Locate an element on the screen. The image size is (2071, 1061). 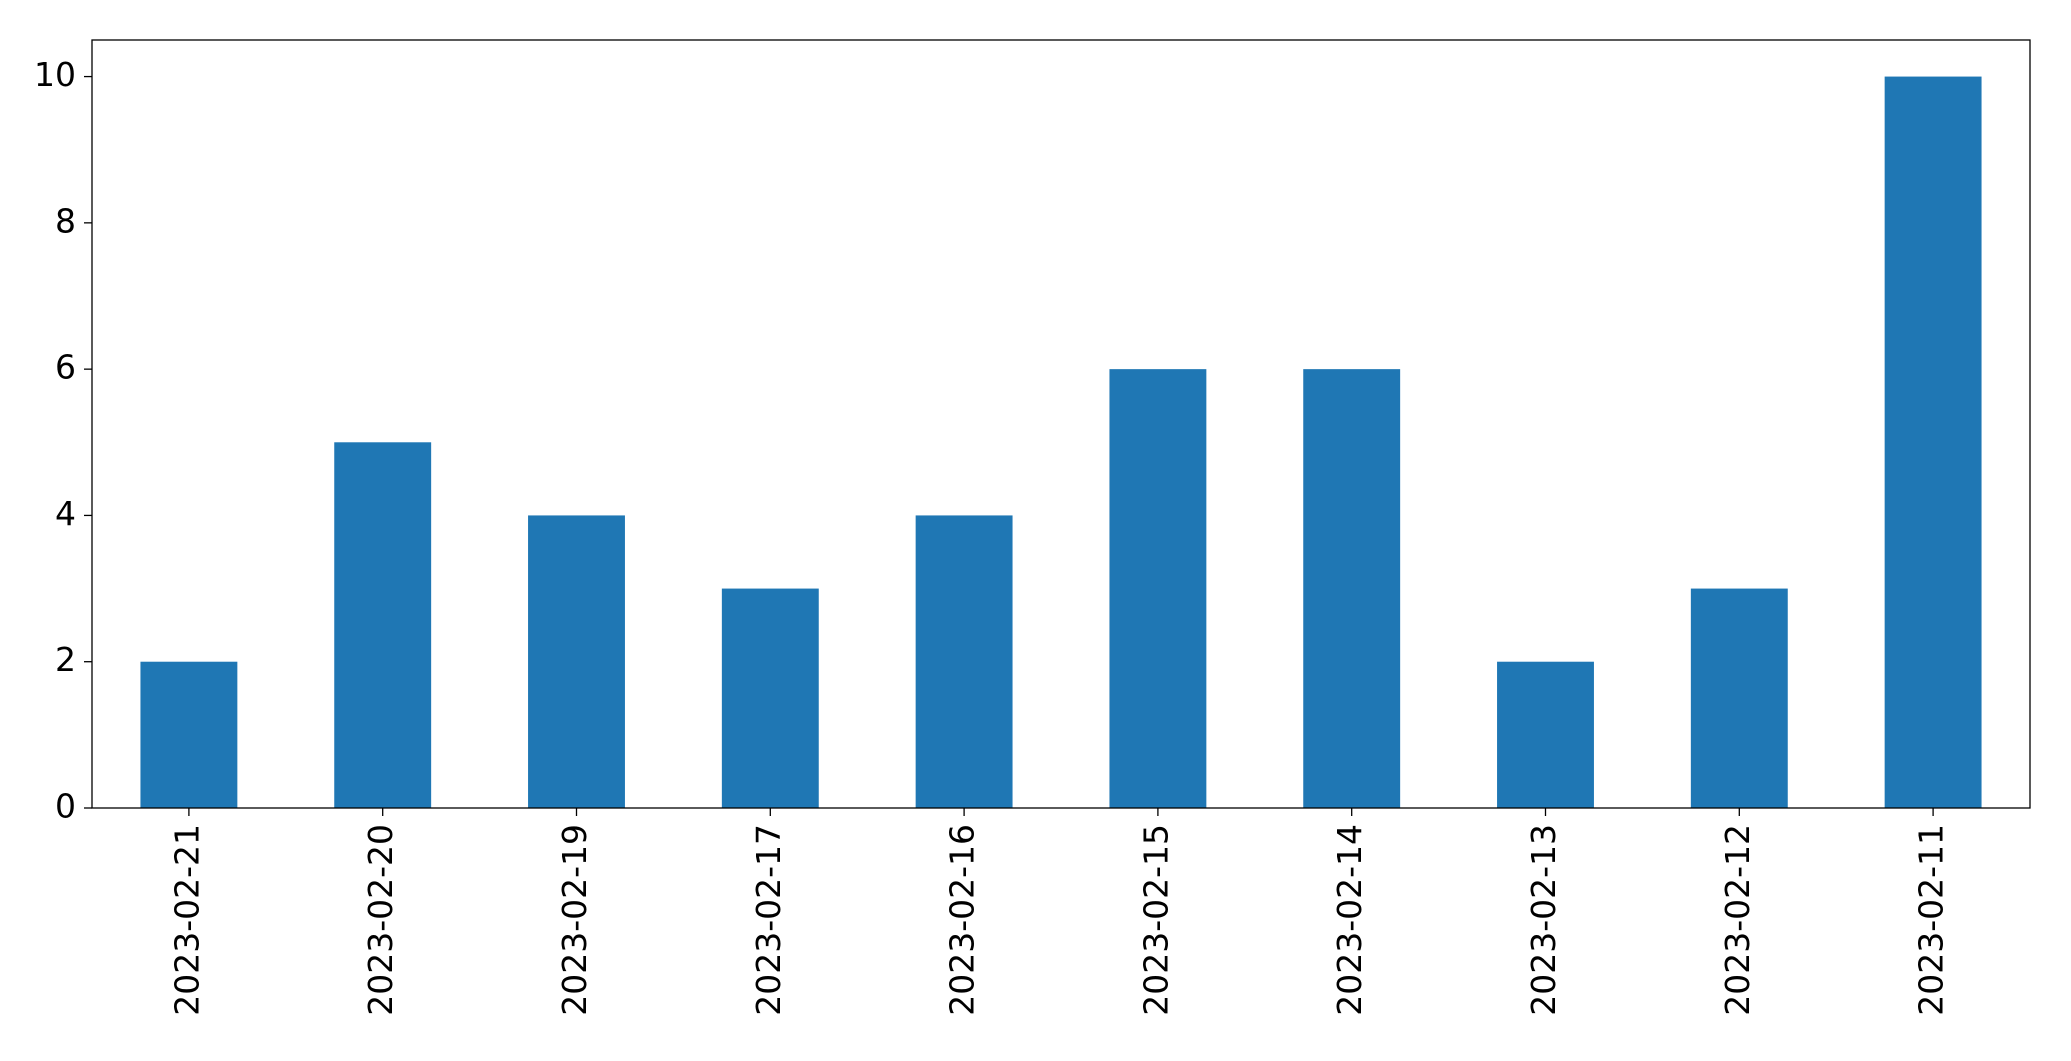
x-tick-label: 2023-02-15 is located at coordinates (1155, 920).